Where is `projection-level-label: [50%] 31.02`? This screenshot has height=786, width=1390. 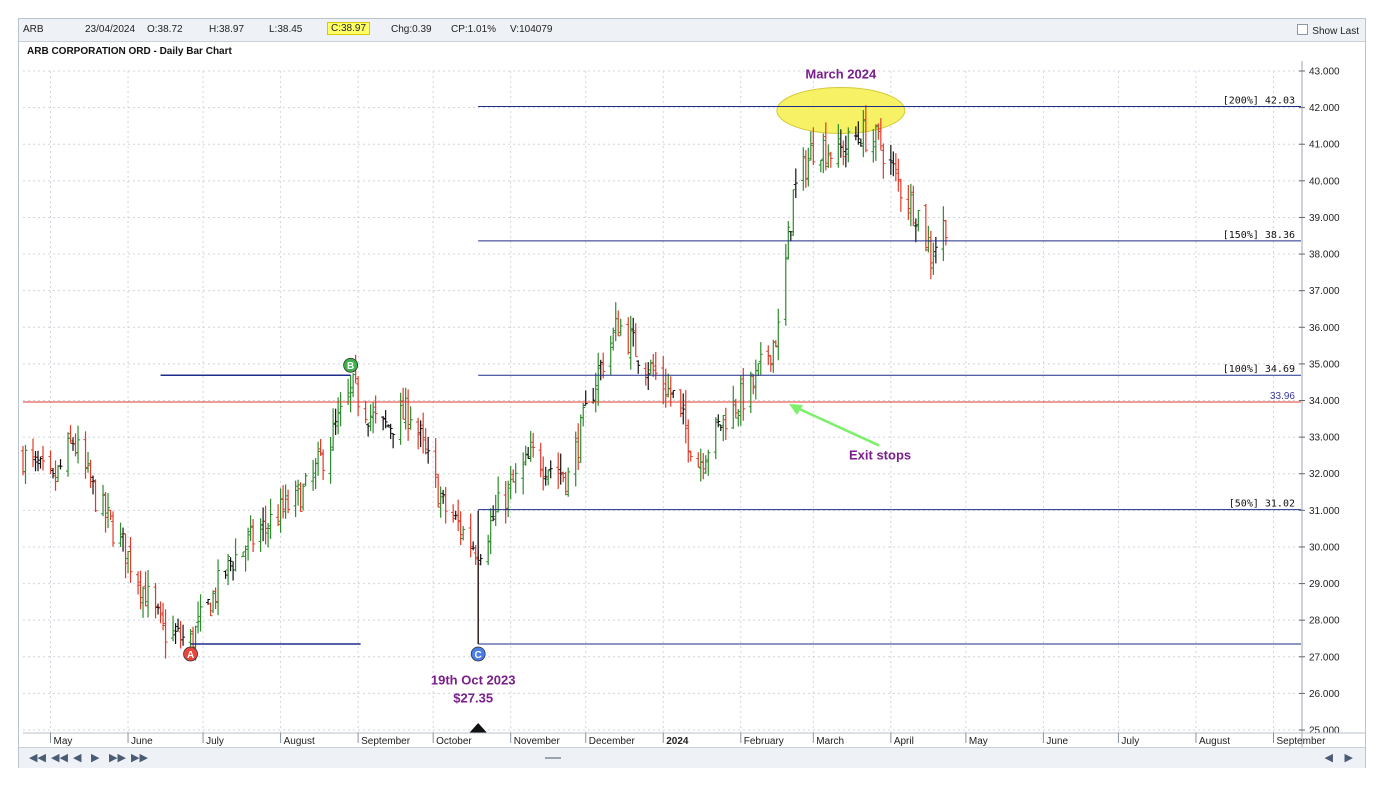 projection-level-label: [50%] 31.02 is located at coordinates (1262, 504).